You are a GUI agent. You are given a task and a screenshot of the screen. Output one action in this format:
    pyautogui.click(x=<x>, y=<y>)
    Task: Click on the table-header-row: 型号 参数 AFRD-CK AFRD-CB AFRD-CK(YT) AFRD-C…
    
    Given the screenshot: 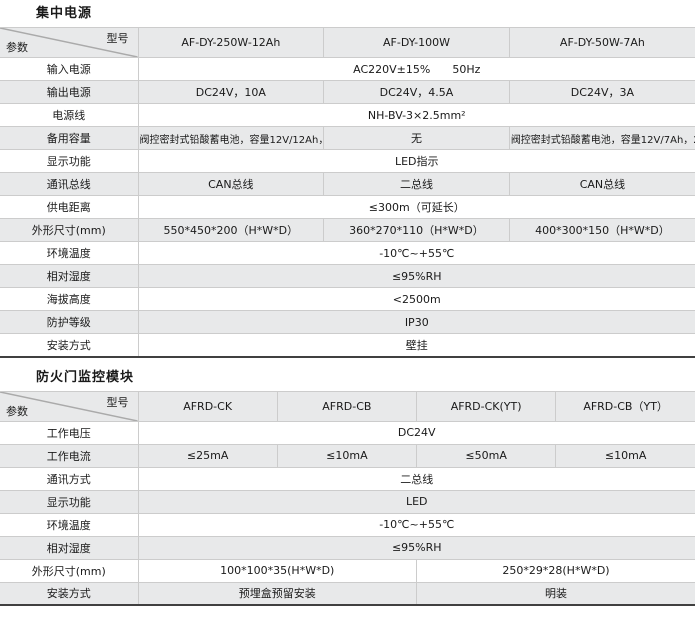 What is the action you would take?
    pyautogui.click(x=347, y=406)
    